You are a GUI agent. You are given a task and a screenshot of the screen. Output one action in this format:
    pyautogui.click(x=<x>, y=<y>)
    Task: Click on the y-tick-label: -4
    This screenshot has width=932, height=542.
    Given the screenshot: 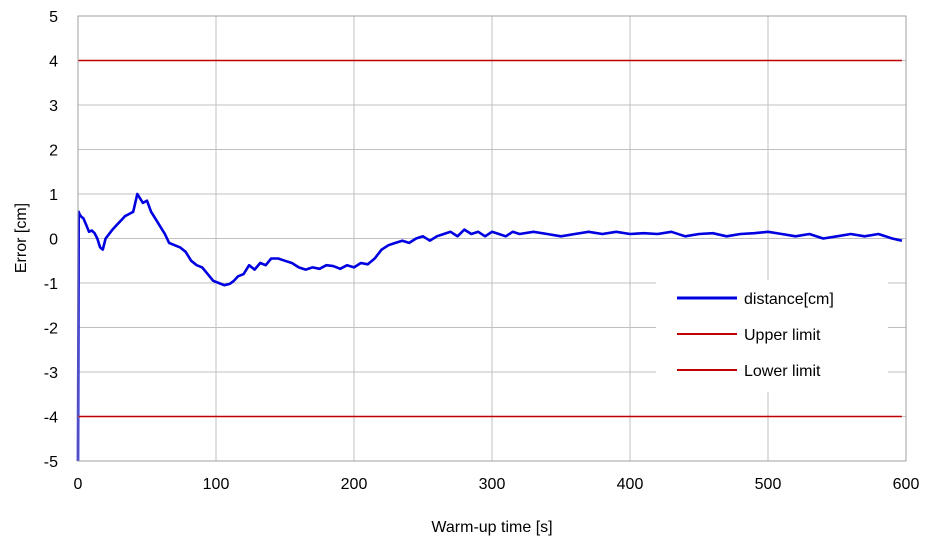 What is the action you would take?
    pyautogui.click(x=51, y=418)
    